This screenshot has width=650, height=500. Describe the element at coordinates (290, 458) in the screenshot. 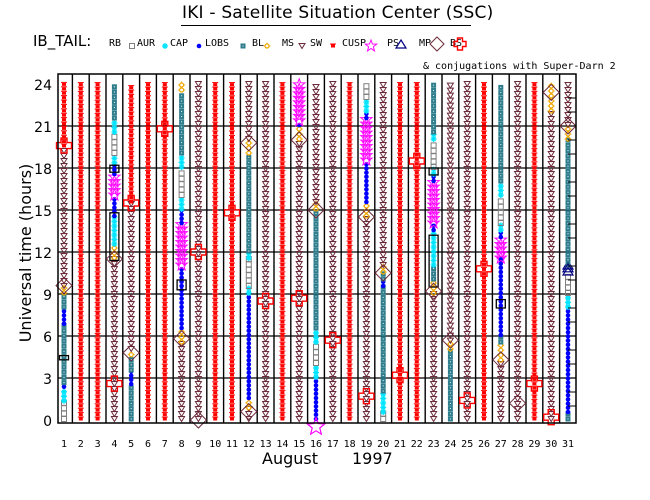

I see `x-axis-label-month: August` at that location.